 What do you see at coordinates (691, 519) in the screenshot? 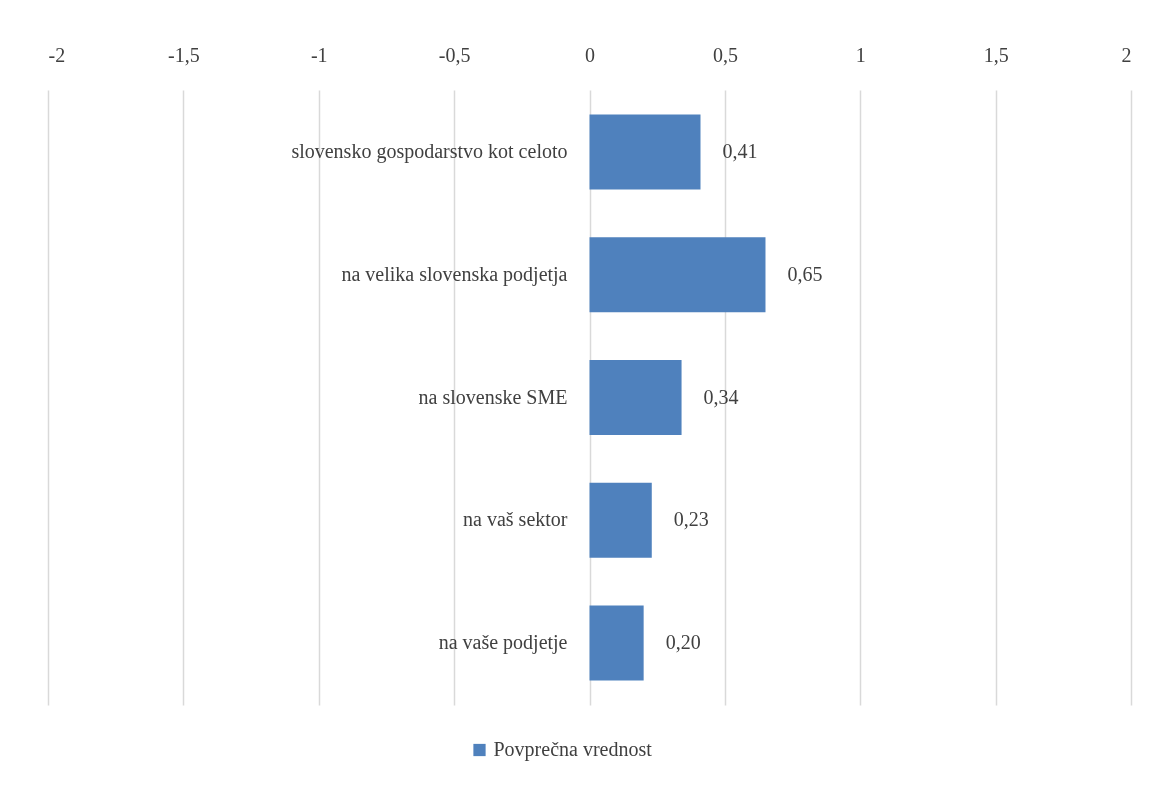
I see `data-label: 0,23` at bounding box center [691, 519].